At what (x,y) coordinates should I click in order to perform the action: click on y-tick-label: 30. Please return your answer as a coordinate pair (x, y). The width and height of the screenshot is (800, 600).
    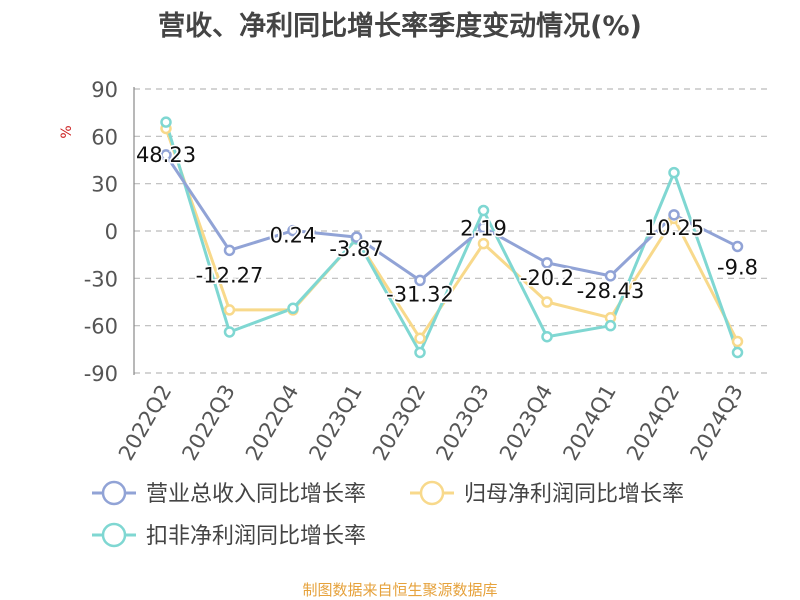
    Looking at the image, I should click on (104, 185).